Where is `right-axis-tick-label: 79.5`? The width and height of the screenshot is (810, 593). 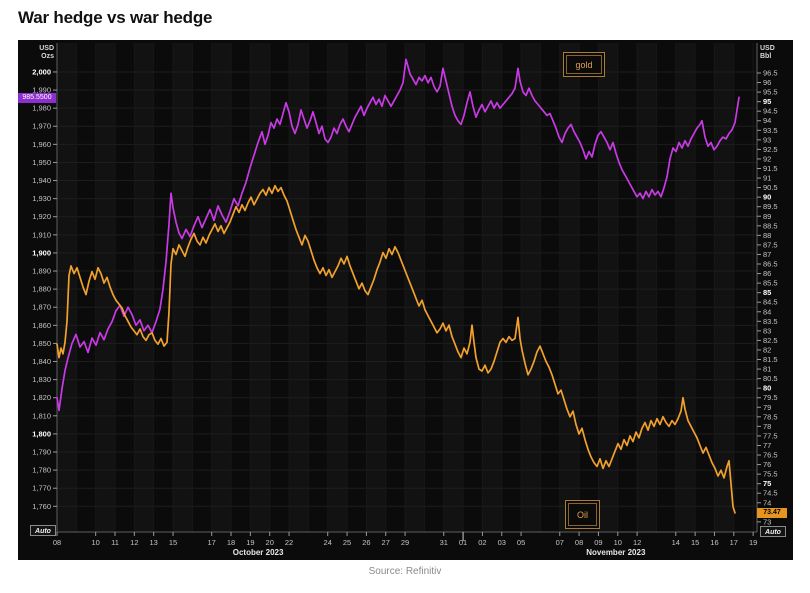 right-axis-tick-label: 79.5 is located at coordinates (770, 397).